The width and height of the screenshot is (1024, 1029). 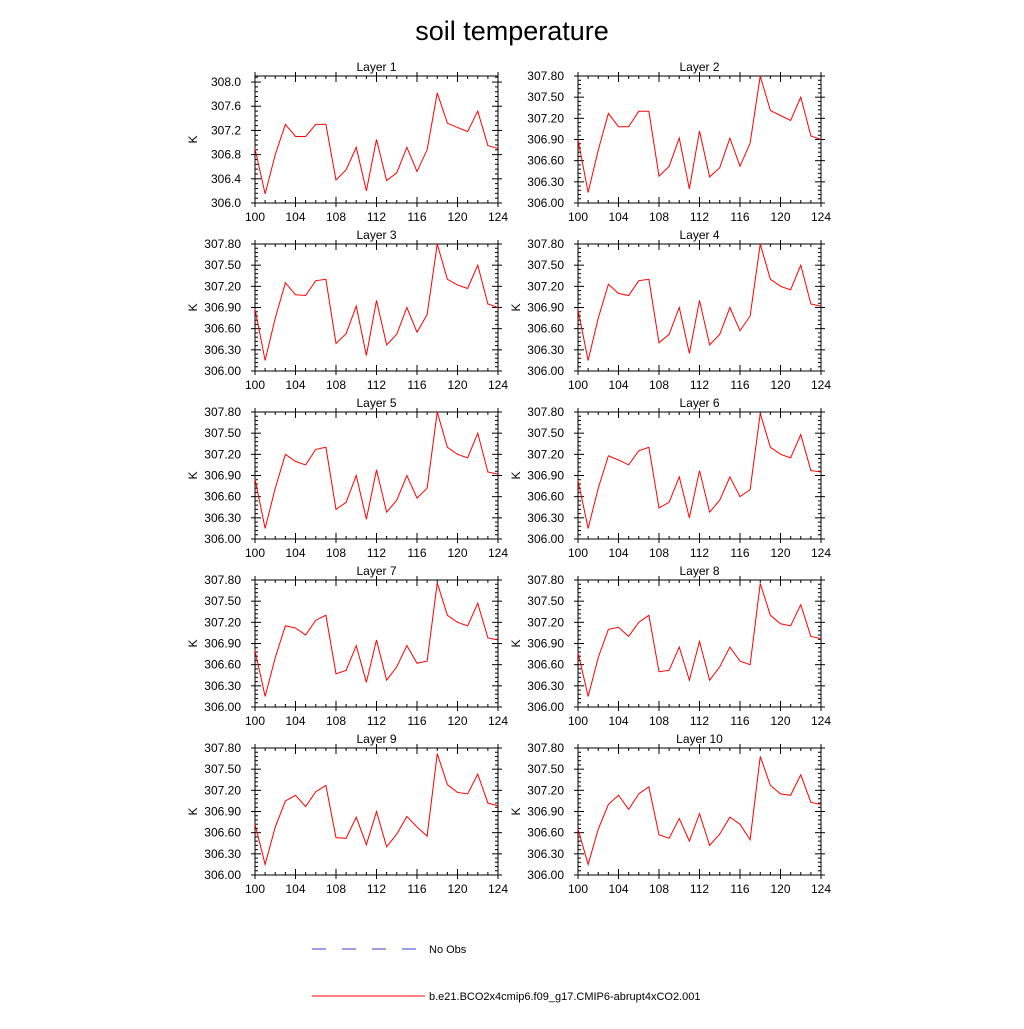 What do you see at coordinates (699, 403) in the screenshot?
I see `panel-title-layer-6: Layer 6` at bounding box center [699, 403].